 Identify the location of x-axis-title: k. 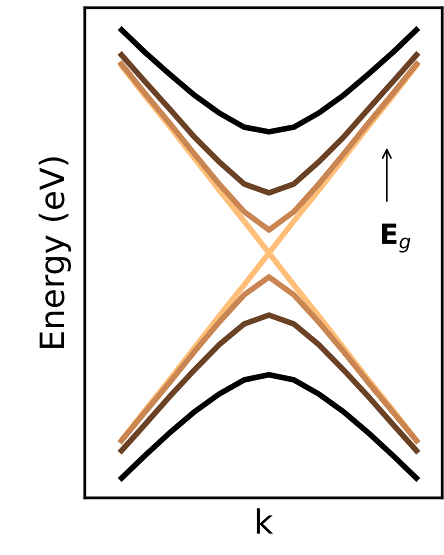
(265, 521).